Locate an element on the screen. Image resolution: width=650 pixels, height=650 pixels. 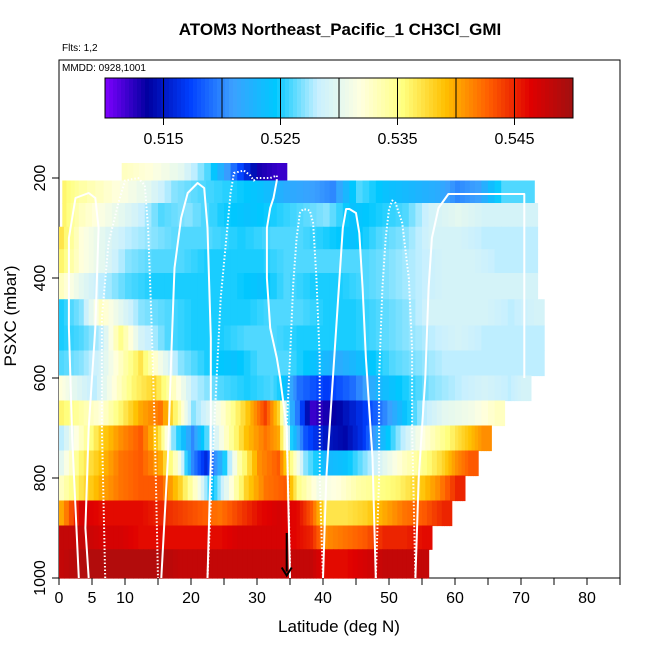
flight-profile-line is located at coordinates (83, 385).